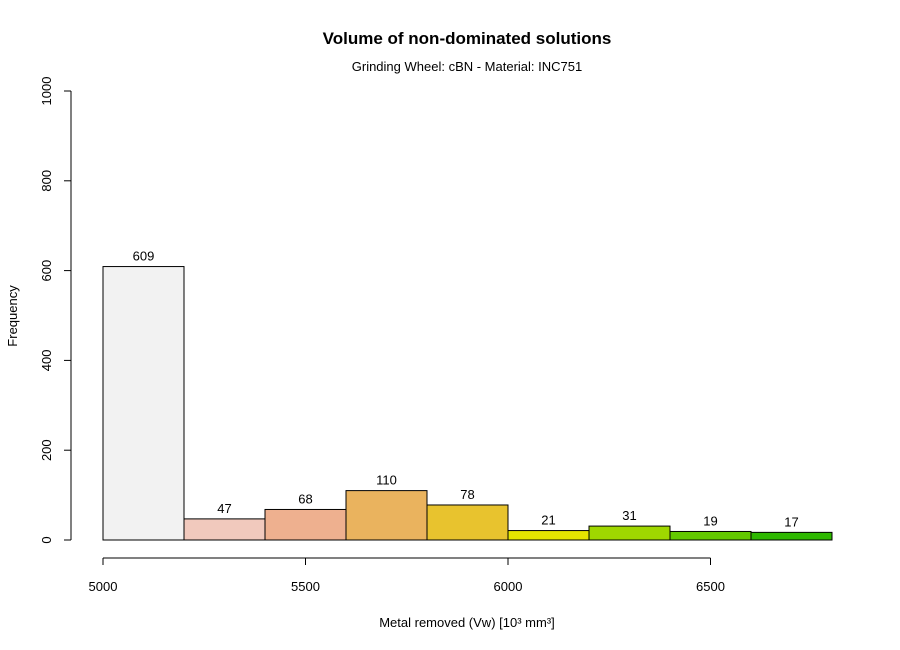 The height and width of the screenshot is (650, 900). Describe the element at coordinates (144, 256) in the screenshot. I see `bar-value-label: 609` at that location.